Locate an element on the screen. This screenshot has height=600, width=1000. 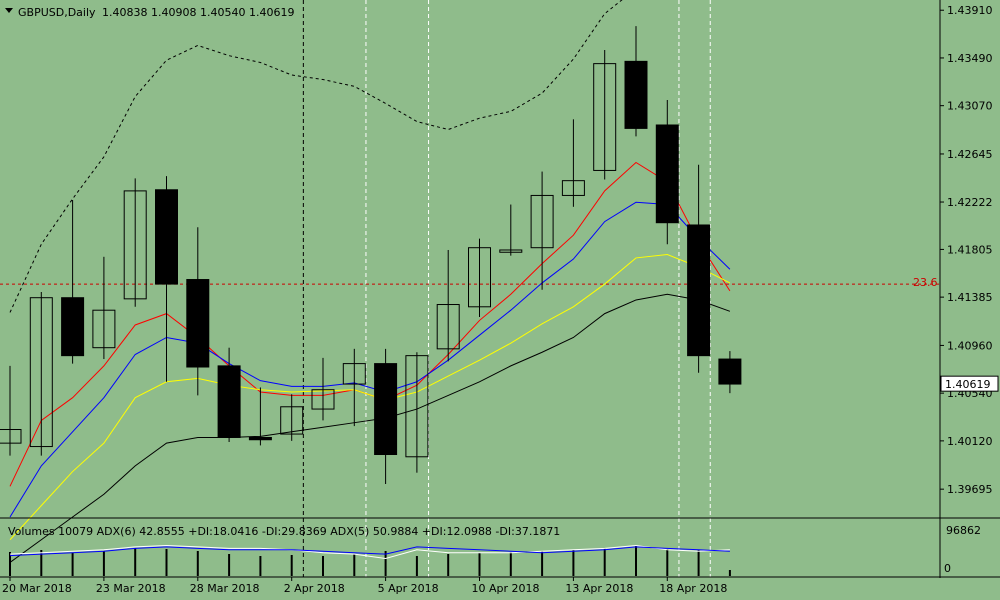
y-tick-label: 1.43910 is located at coordinates (970, 10).